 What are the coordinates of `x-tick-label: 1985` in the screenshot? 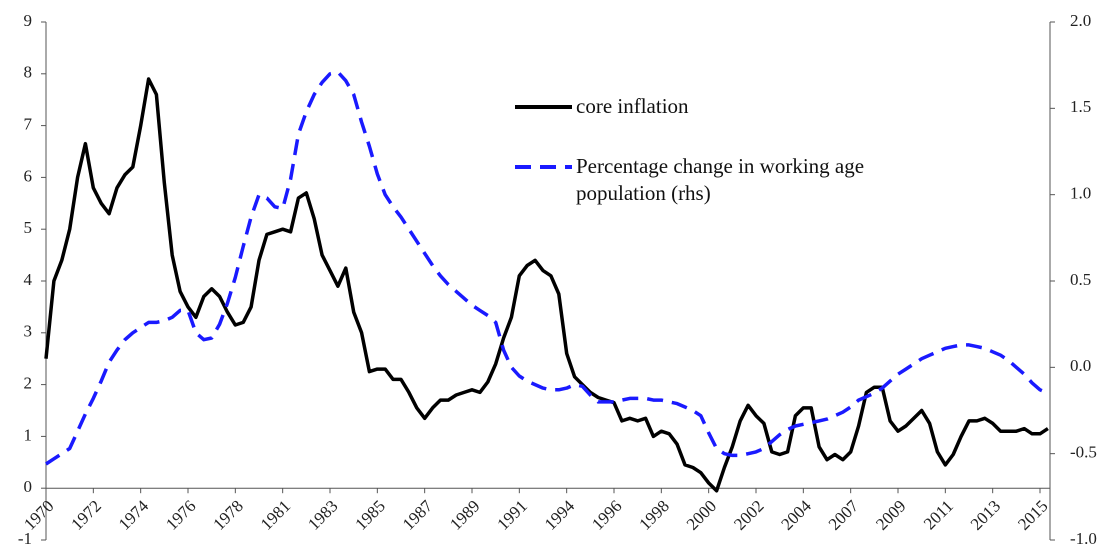 It's located at (369, 514).